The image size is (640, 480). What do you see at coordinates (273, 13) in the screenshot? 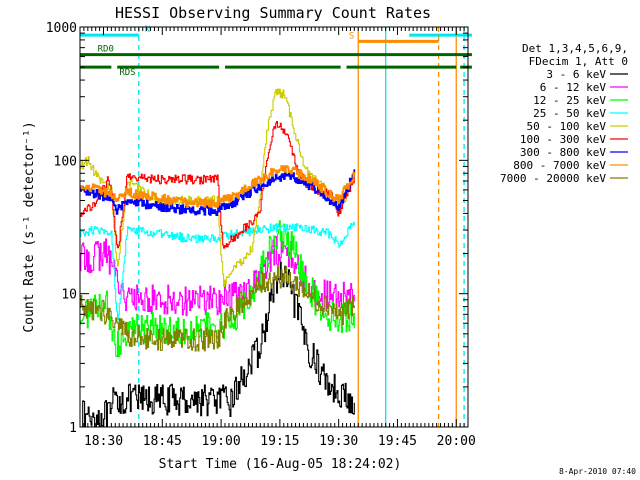
I see `chart-title: HESSI Observing Summary Count Rates` at bounding box center [273, 13].